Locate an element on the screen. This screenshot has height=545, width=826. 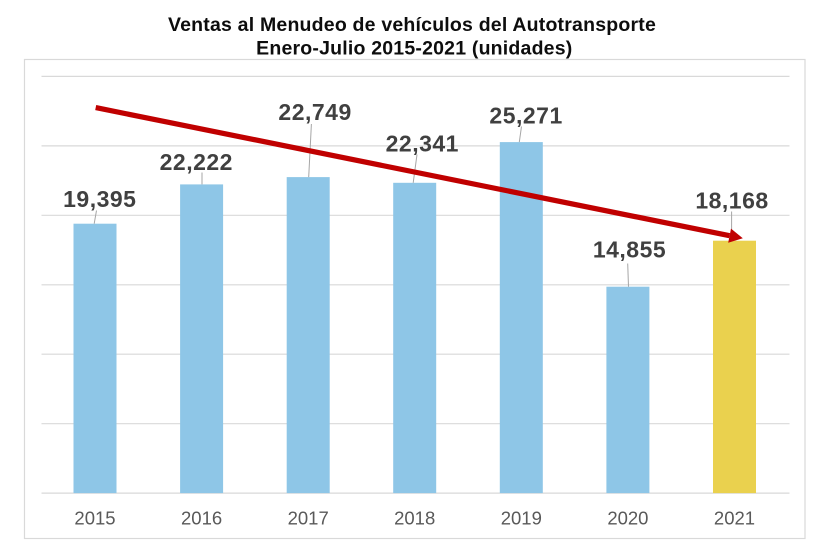
svg-text: 2019 is located at coordinates (521, 518).